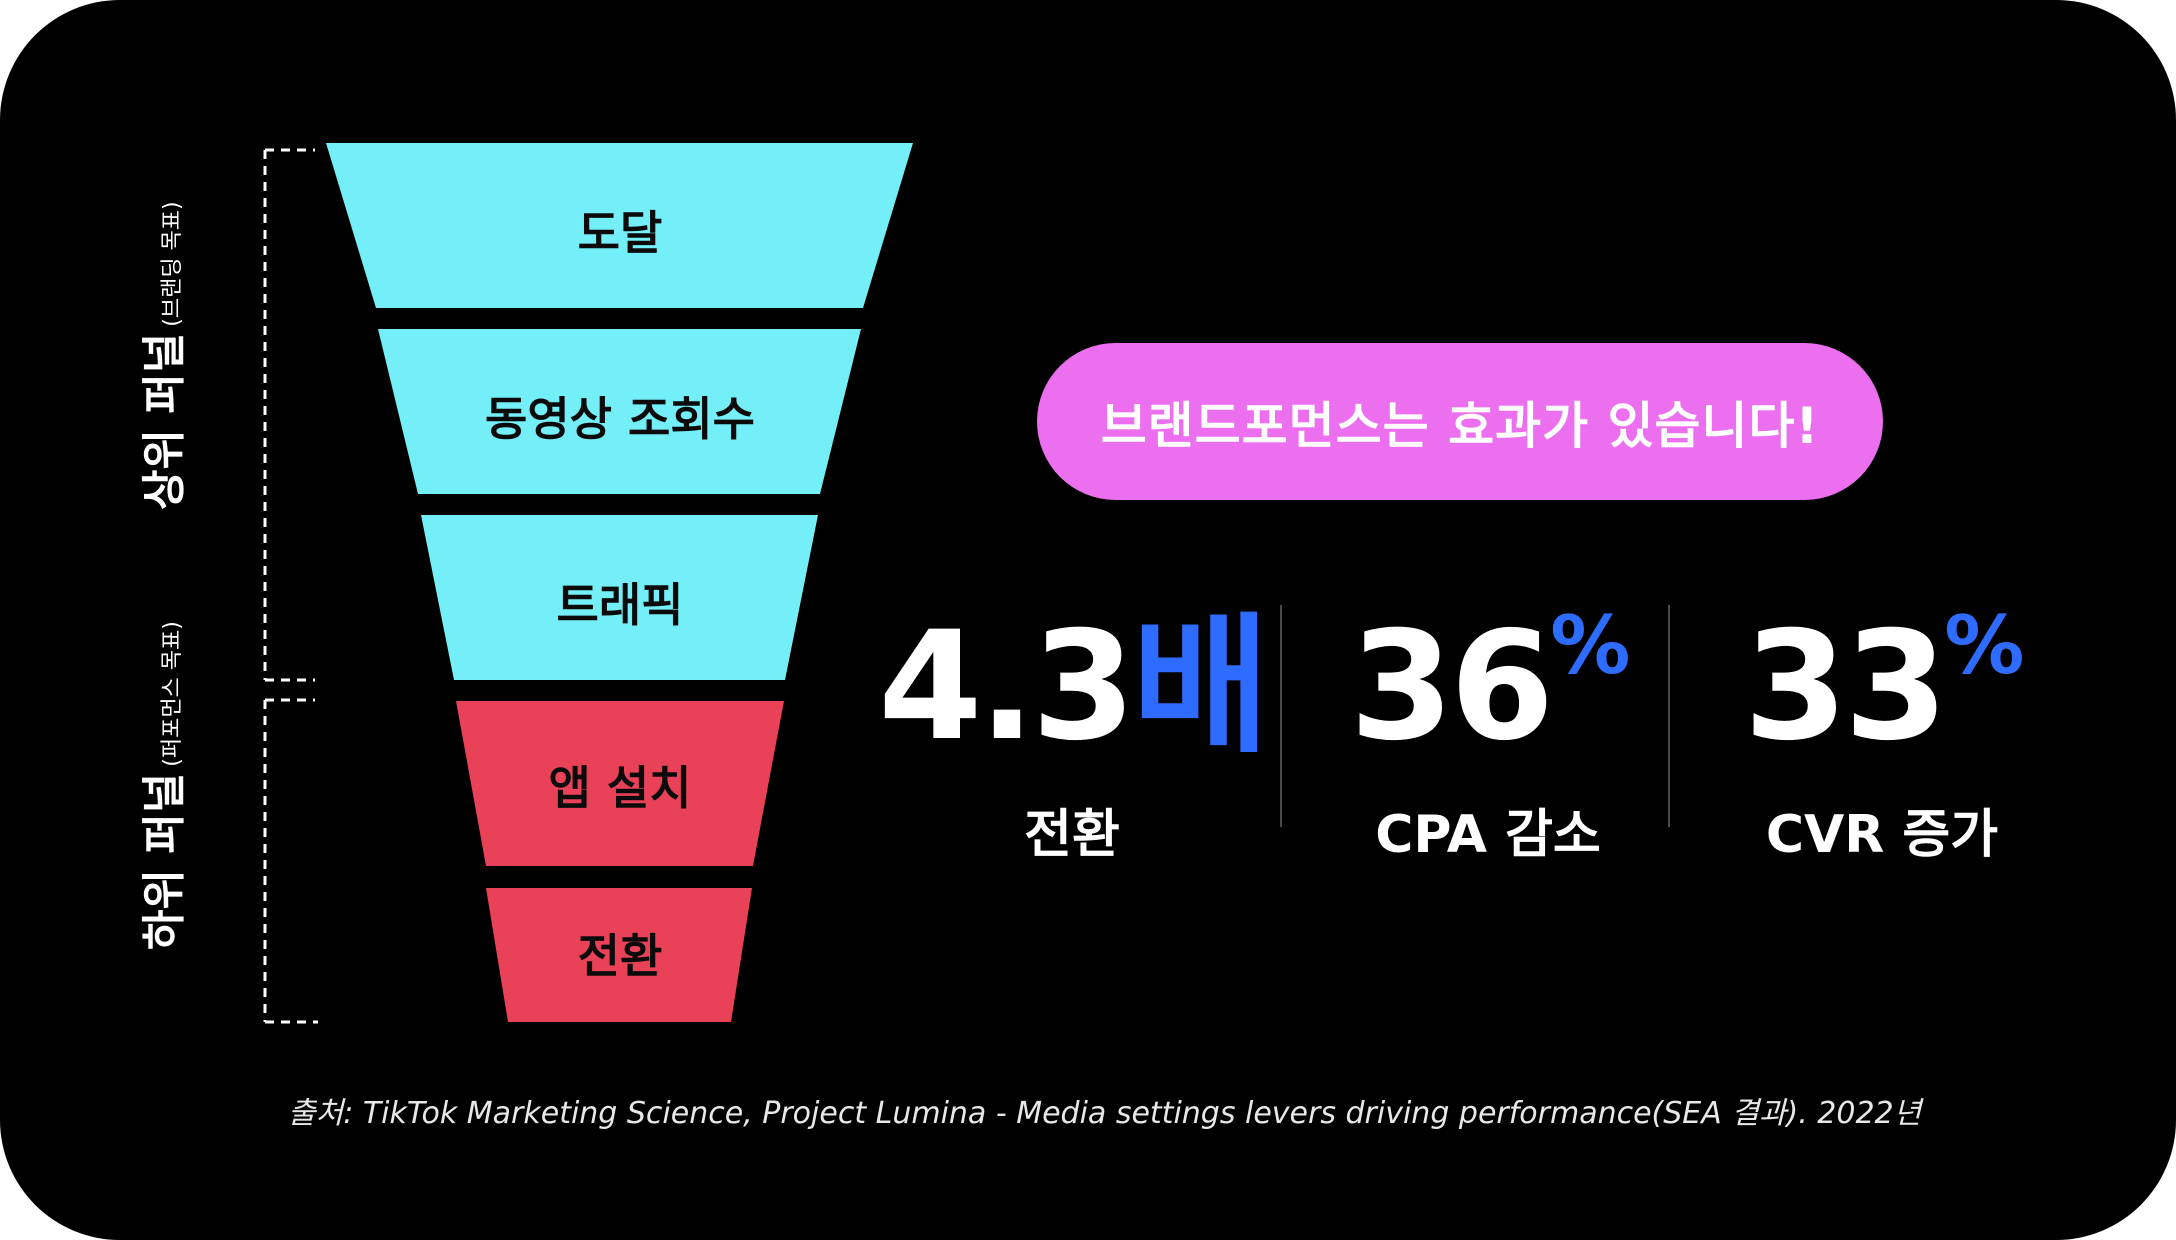 This screenshot has width=2176, height=1240. I want to click on funnel-stage-app-install, so click(620, 783).